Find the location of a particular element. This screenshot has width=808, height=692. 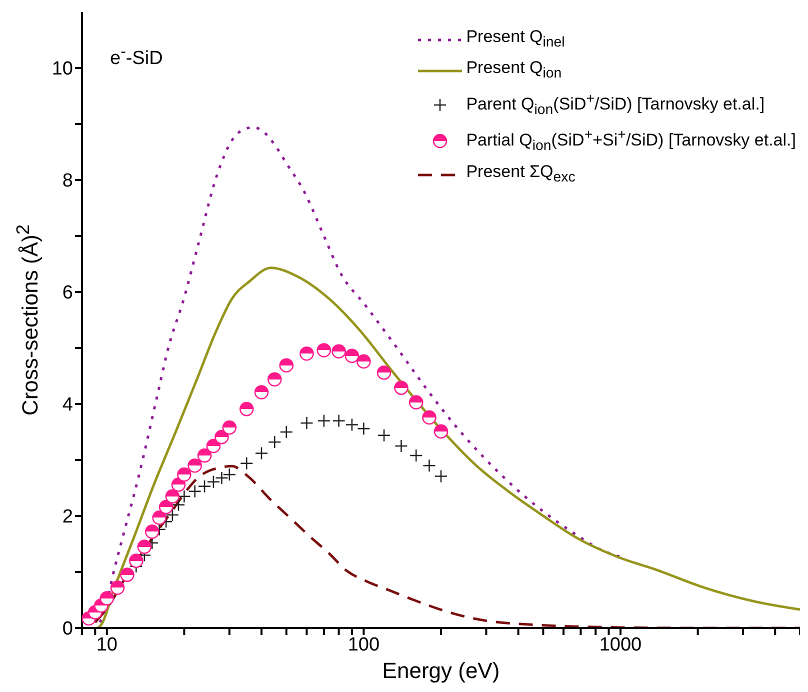

legend-label: Present Q$_{ion}$ is located at coordinates (514, 70).